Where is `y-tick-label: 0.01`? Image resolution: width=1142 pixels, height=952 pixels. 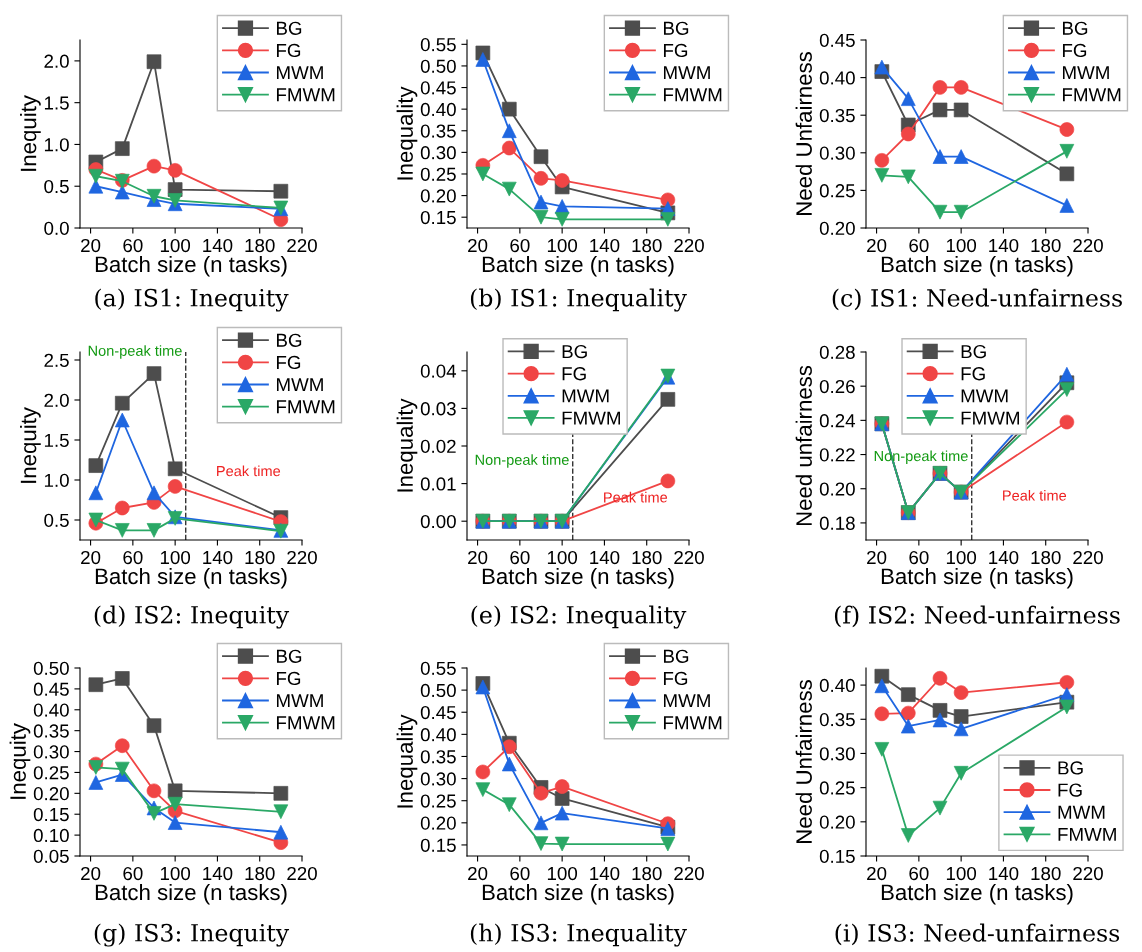 y-tick-label: 0.01 is located at coordinates (438, 484).